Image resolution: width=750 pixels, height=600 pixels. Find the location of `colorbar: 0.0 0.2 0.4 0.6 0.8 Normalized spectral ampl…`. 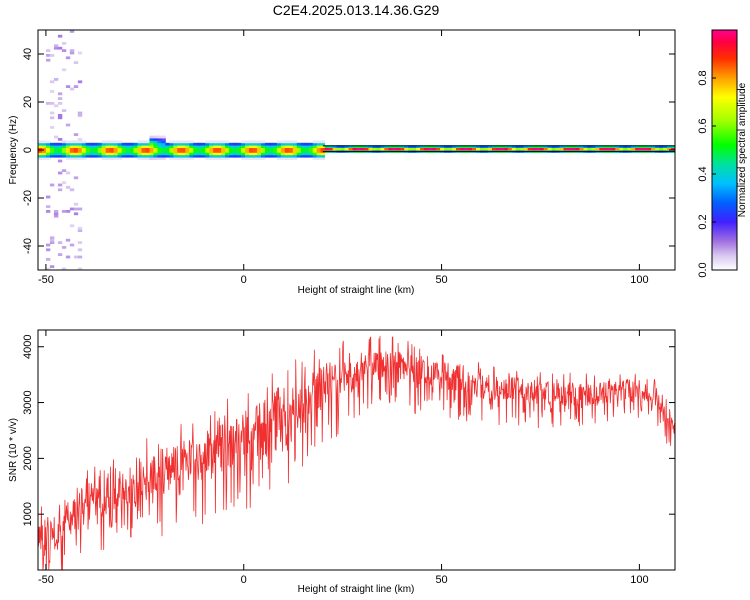

colorbar: 0.0 0.2 0.4 0.6 0.8 Normalized spectral ampl… is located at coordinates (722, 153).